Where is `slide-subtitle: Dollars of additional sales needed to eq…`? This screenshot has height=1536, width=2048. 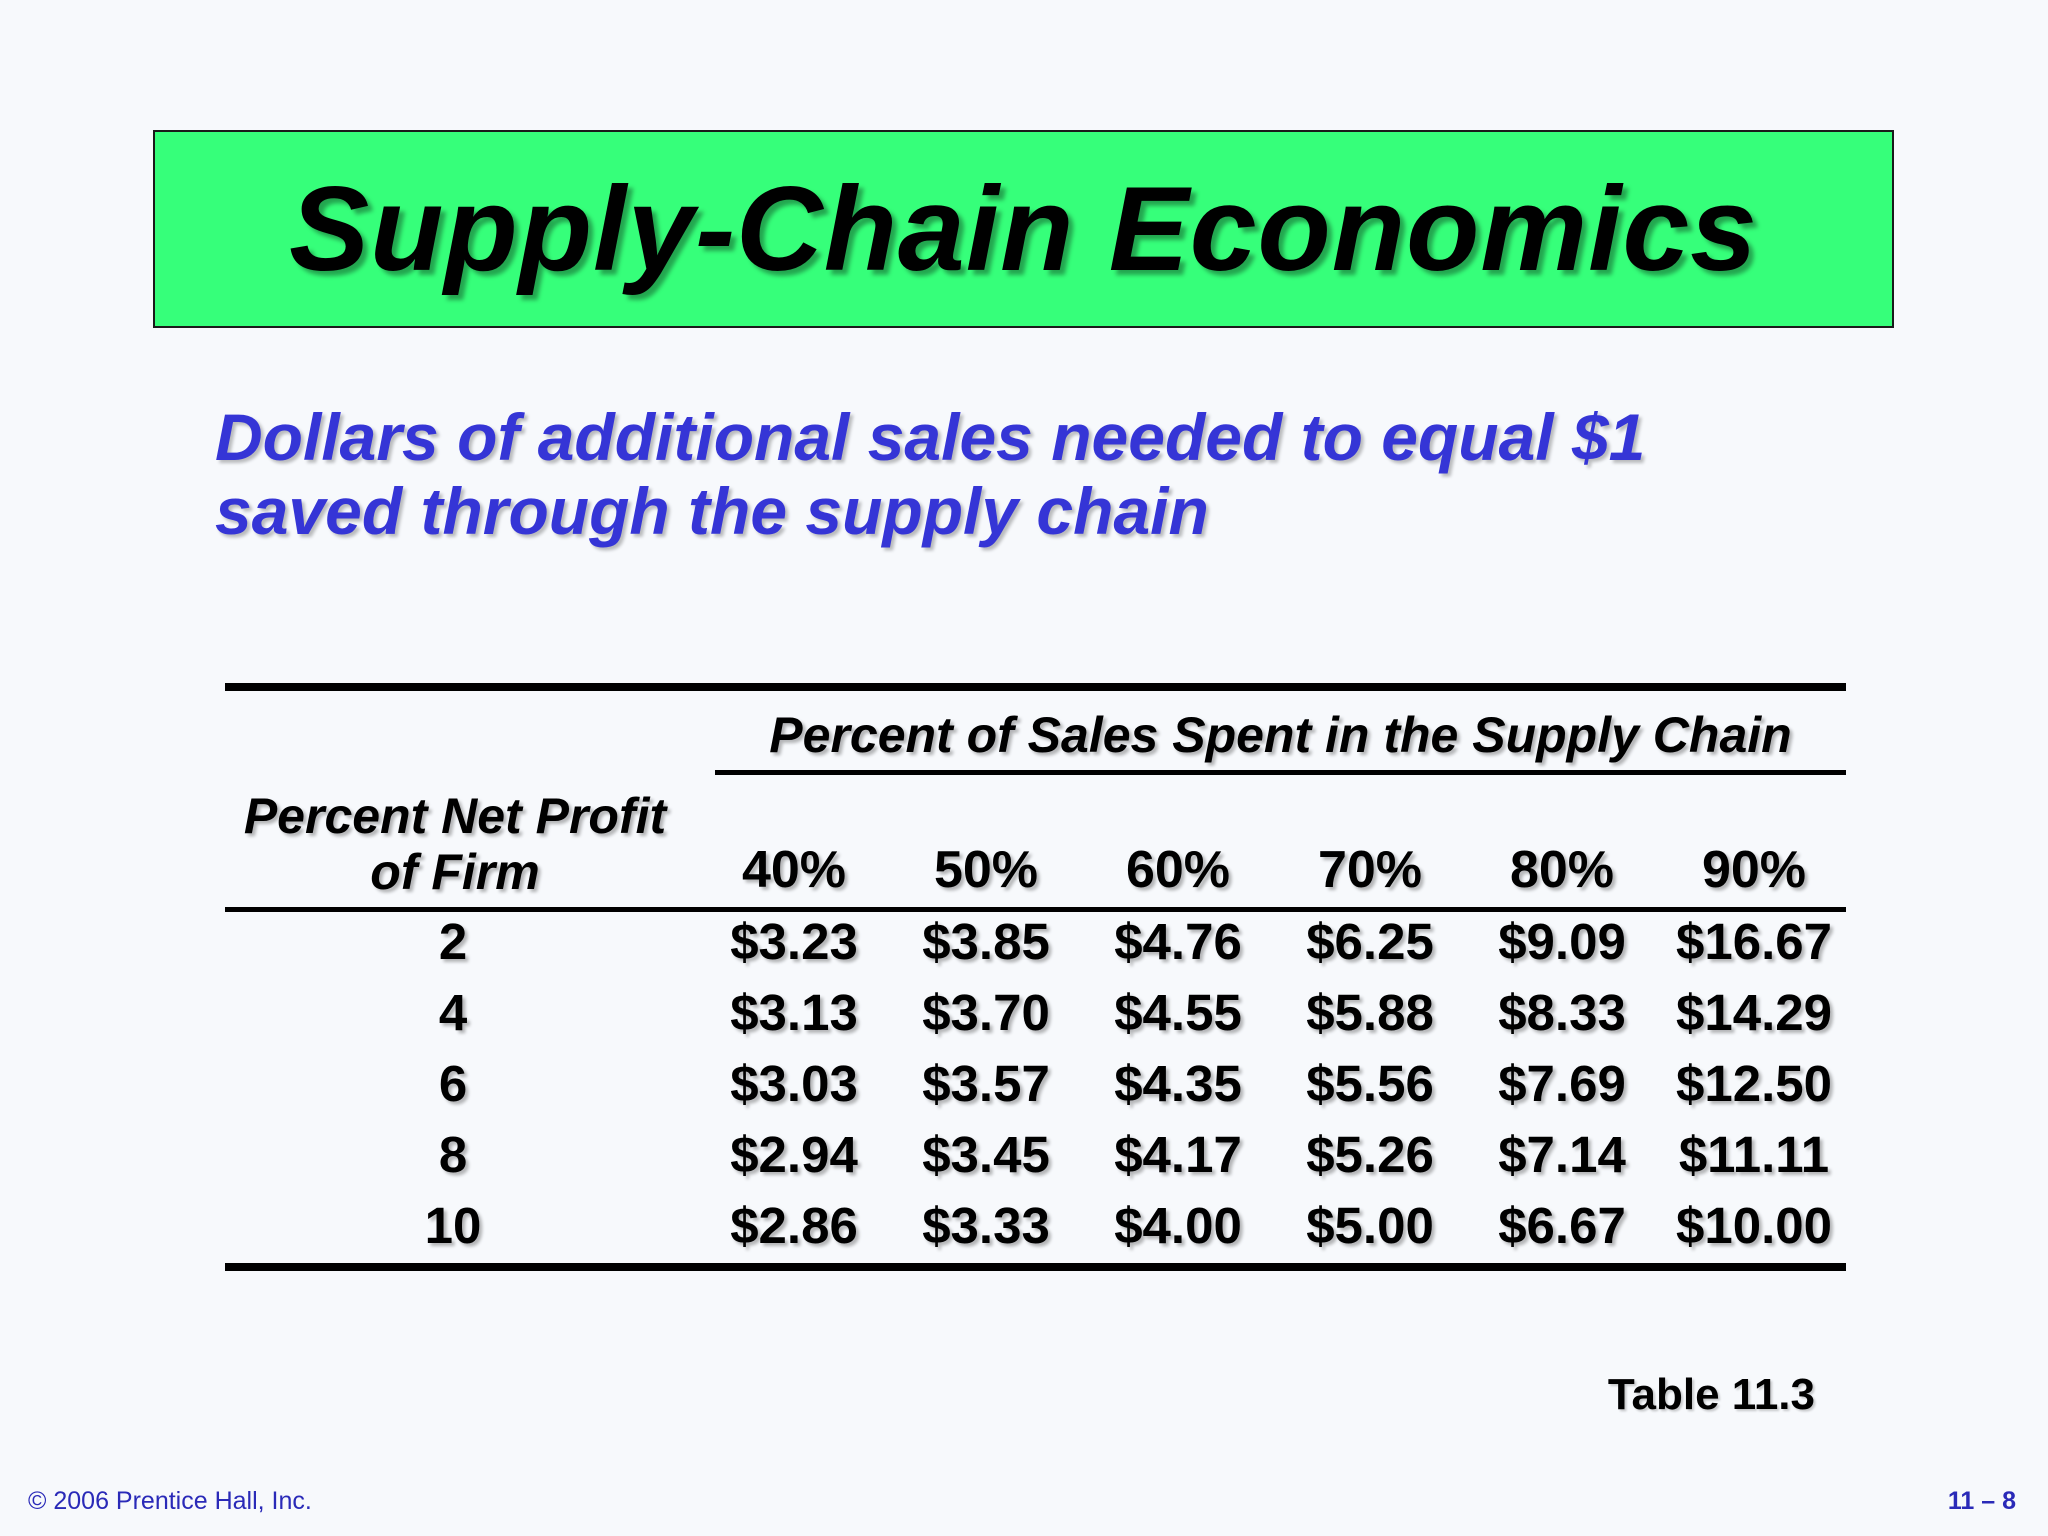
slide-subtitle: Dollars of additional sales needed to eq… is located at coordinates (1005, 474).